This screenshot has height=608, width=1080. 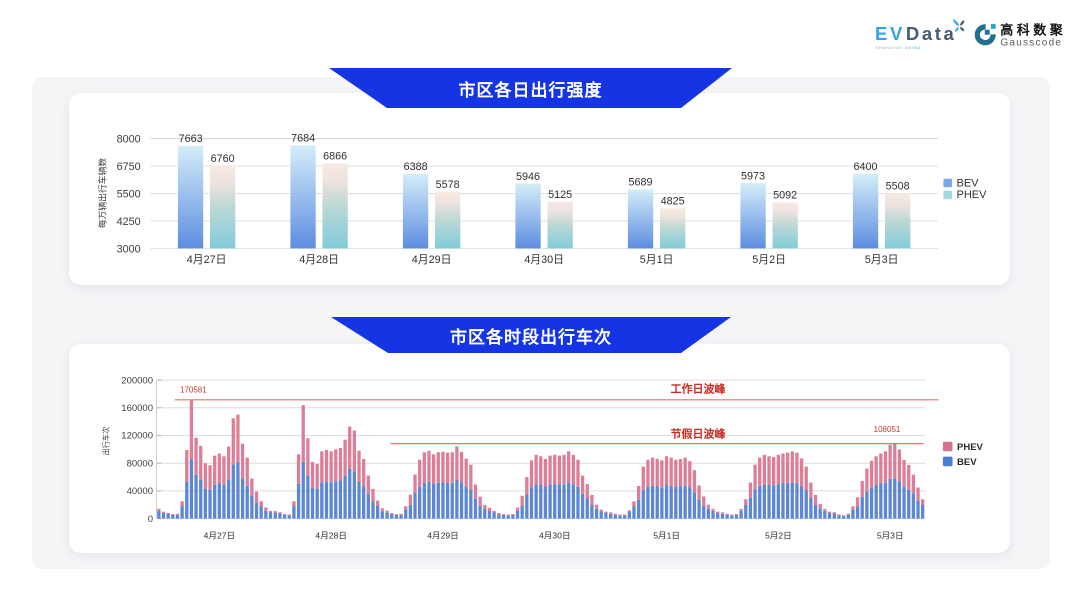 What do you see at coordinates (140, 491) in the screenshot?
I see `svg-text: 40000` at bounding box center [140, 491].